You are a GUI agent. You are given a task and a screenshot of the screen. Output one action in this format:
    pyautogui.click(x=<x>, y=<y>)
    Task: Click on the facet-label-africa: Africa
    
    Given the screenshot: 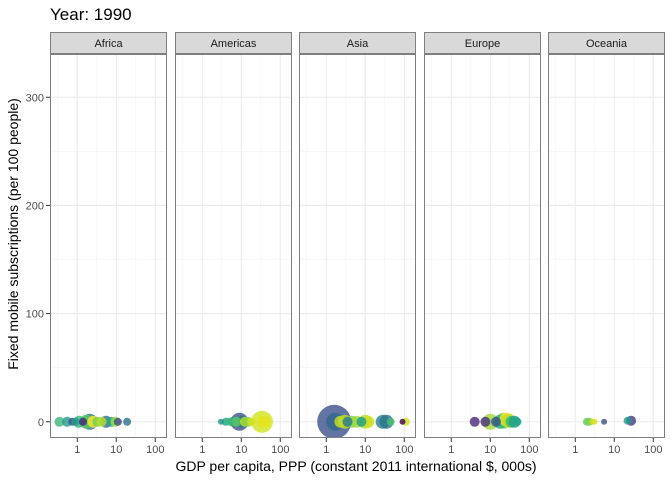 What is the action you would take?
    pyautogui.click(x=108, y=44)
    